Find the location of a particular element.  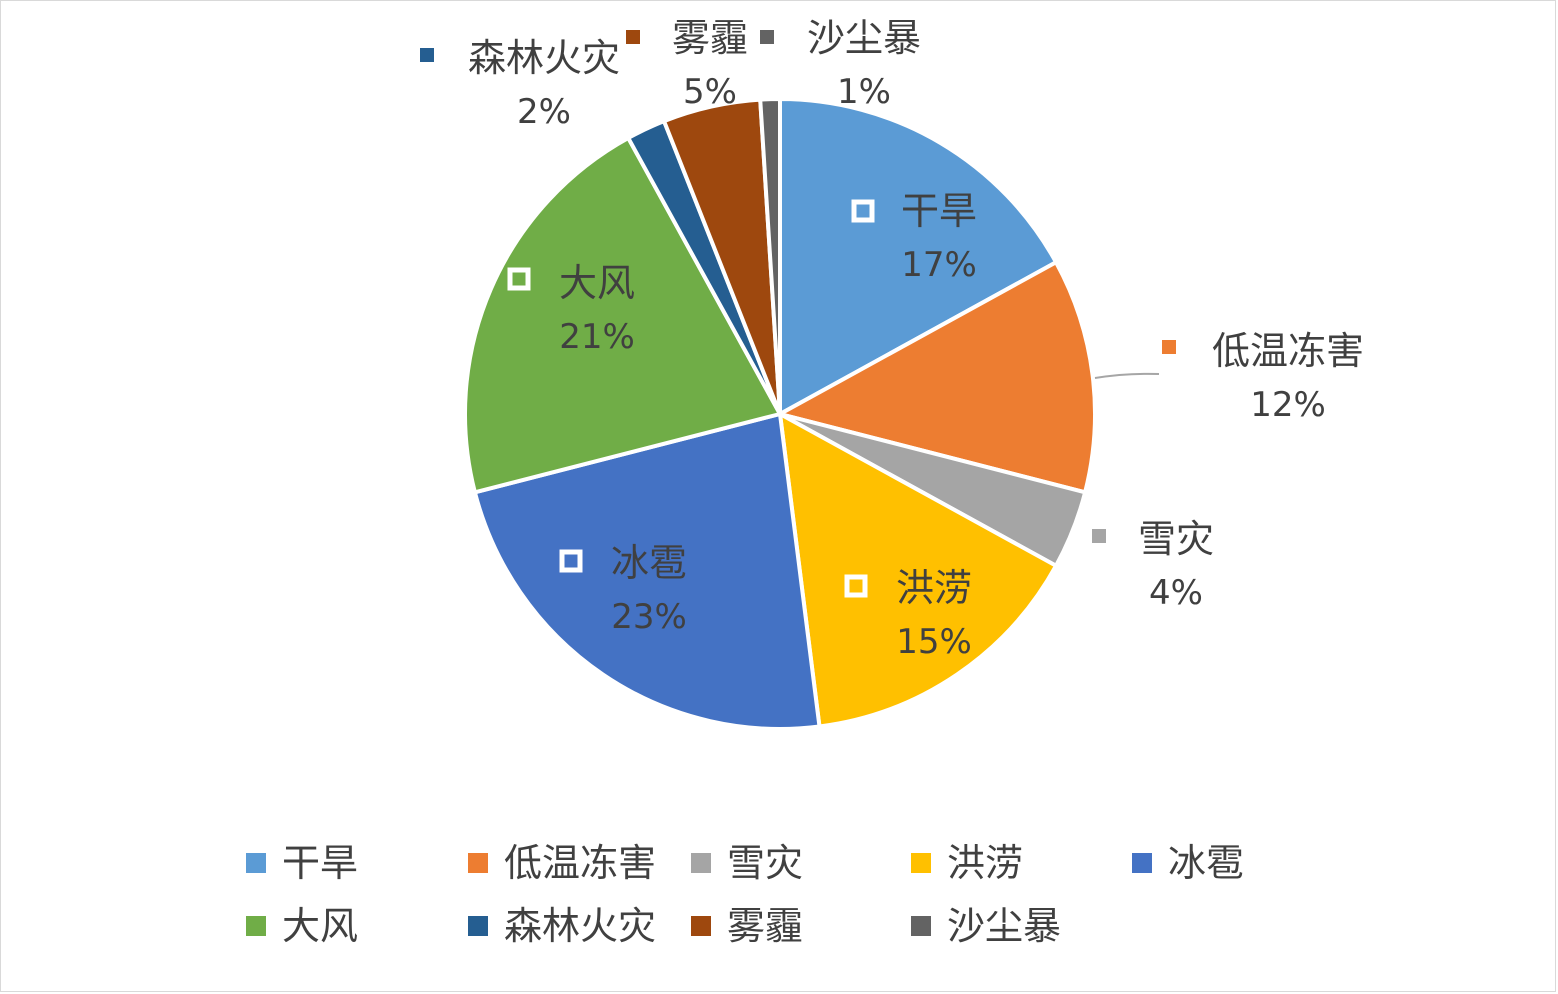

legend-label: 雾霾 is located at coordinates (765, 926).